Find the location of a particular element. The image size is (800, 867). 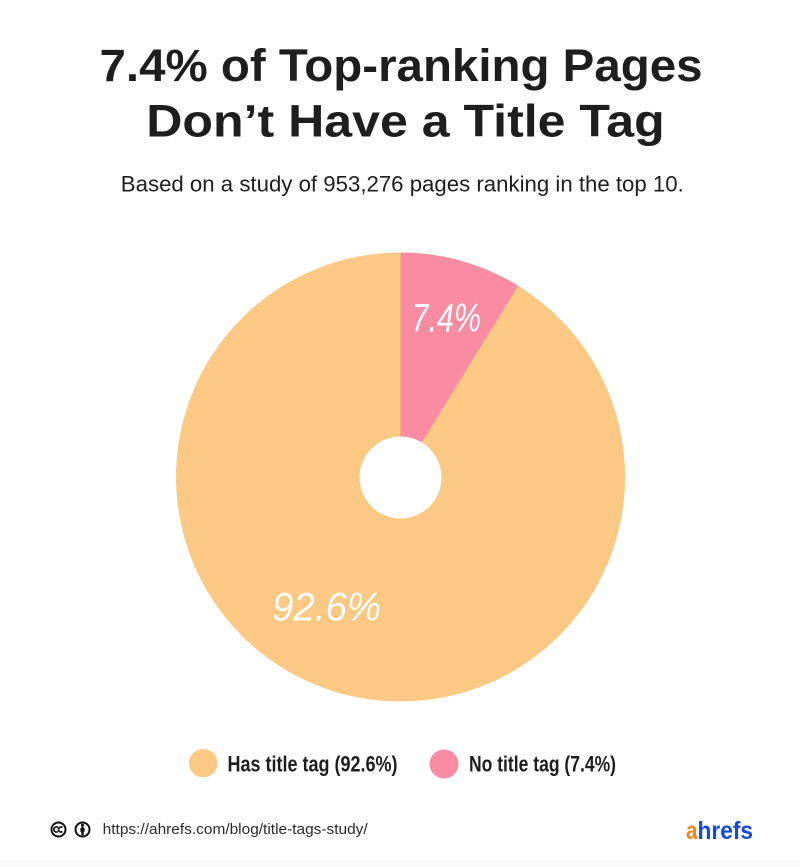

svg-text: a is located at coordinates (692, 831).